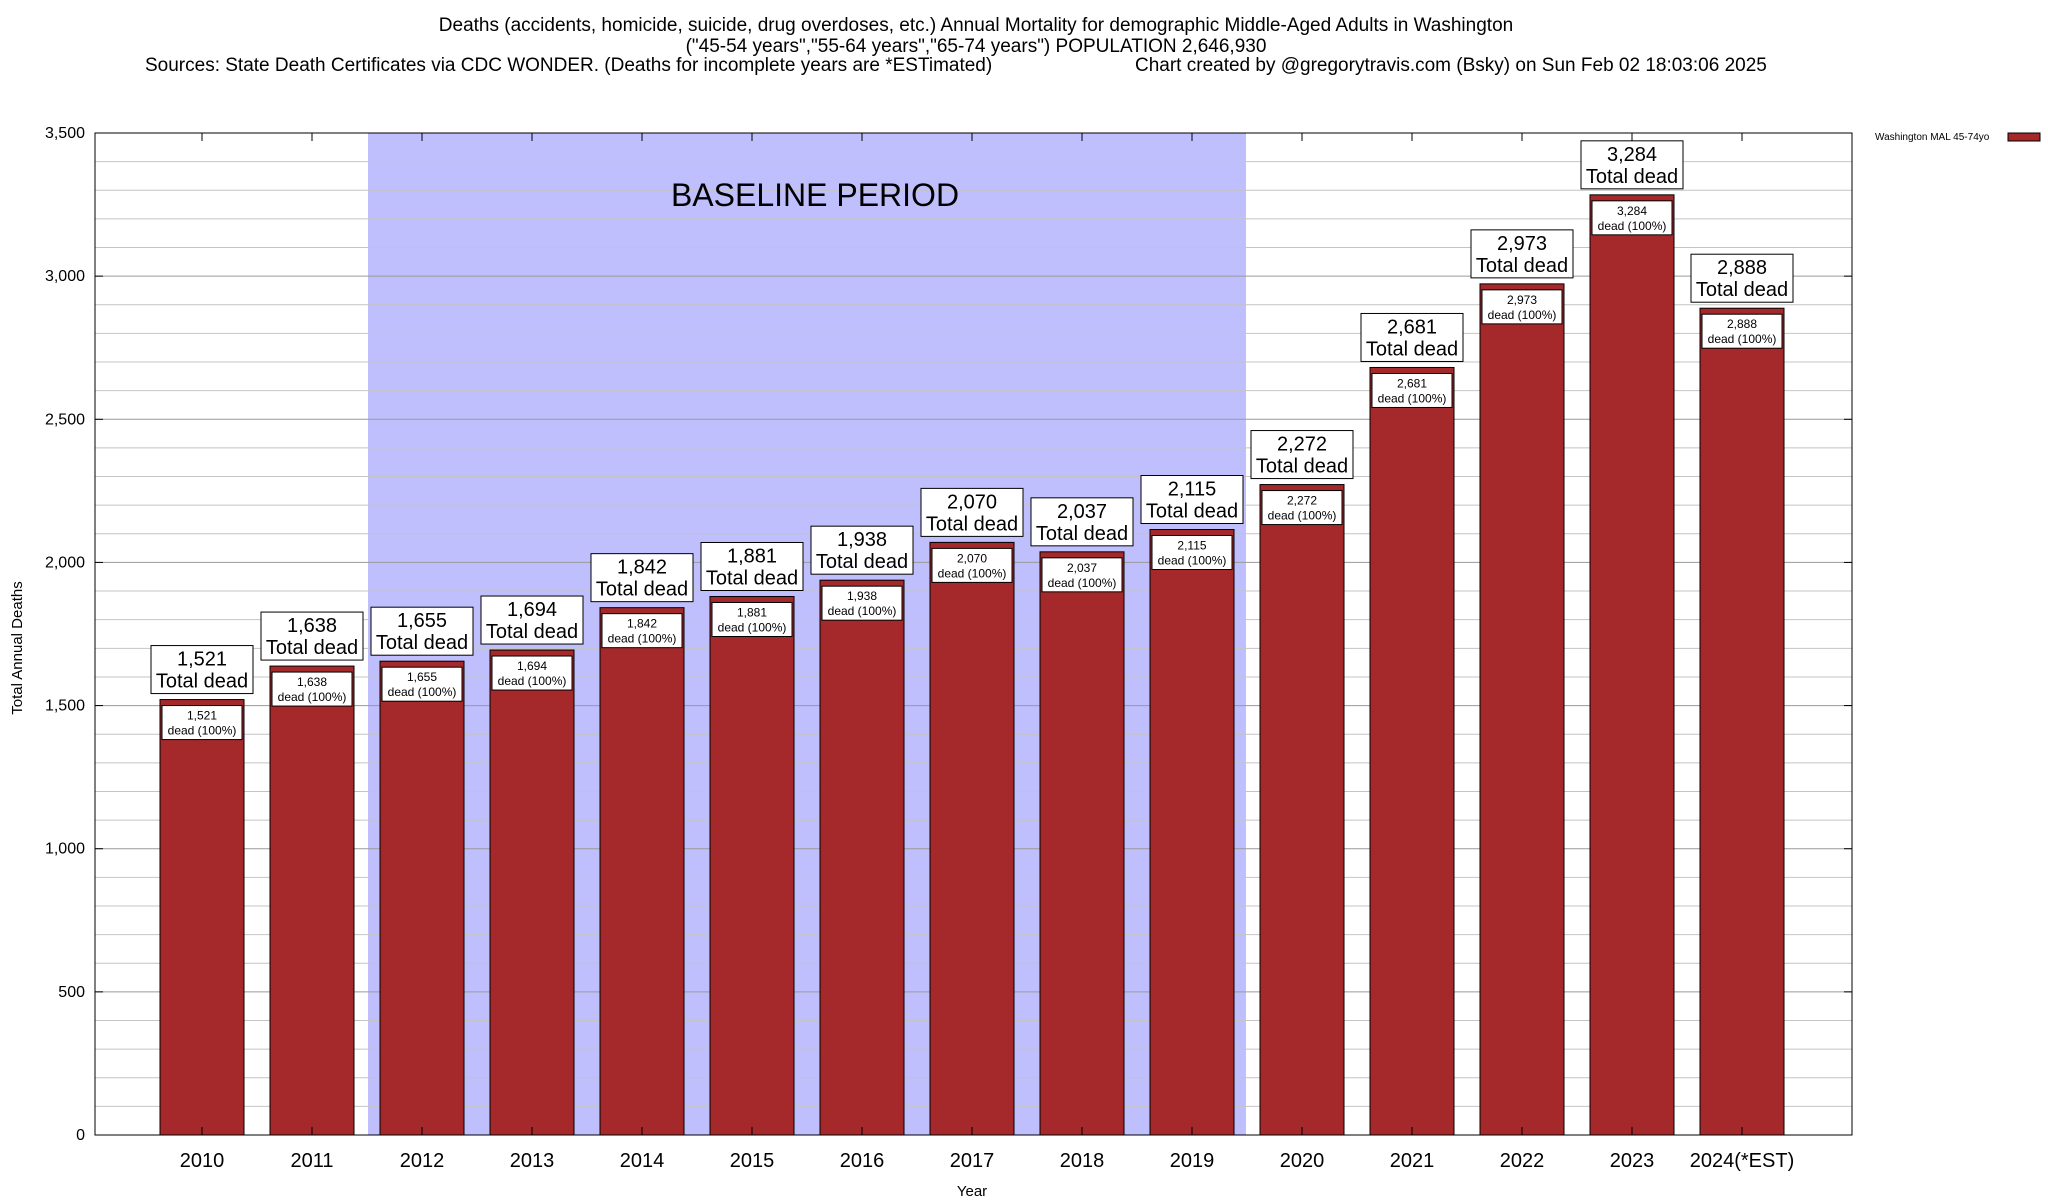  Describe the element at coordinates (1522, 300) in the screenshot. I see `bar-inner-value-label: 2,973` at that location.